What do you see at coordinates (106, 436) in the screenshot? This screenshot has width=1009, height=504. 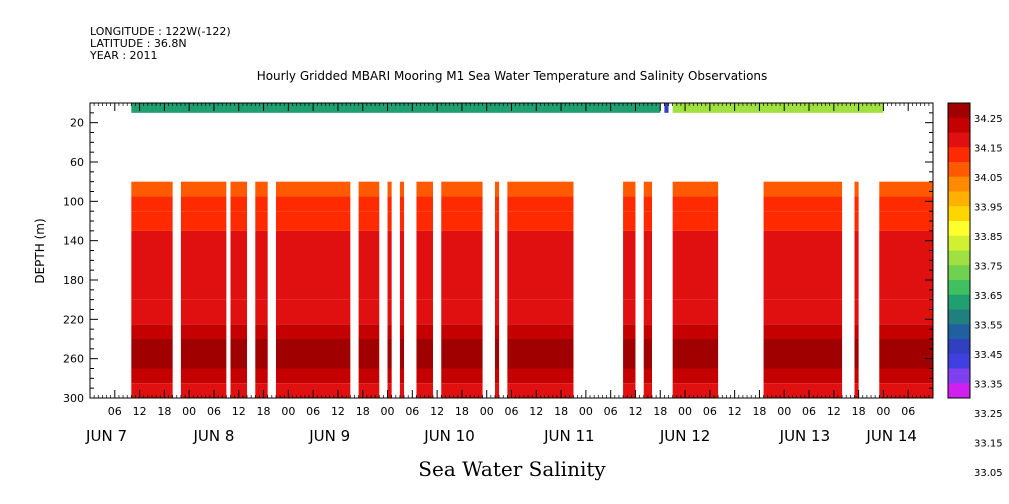 I see `x-day-label: JUN 7` at bounding box center [106, 436].